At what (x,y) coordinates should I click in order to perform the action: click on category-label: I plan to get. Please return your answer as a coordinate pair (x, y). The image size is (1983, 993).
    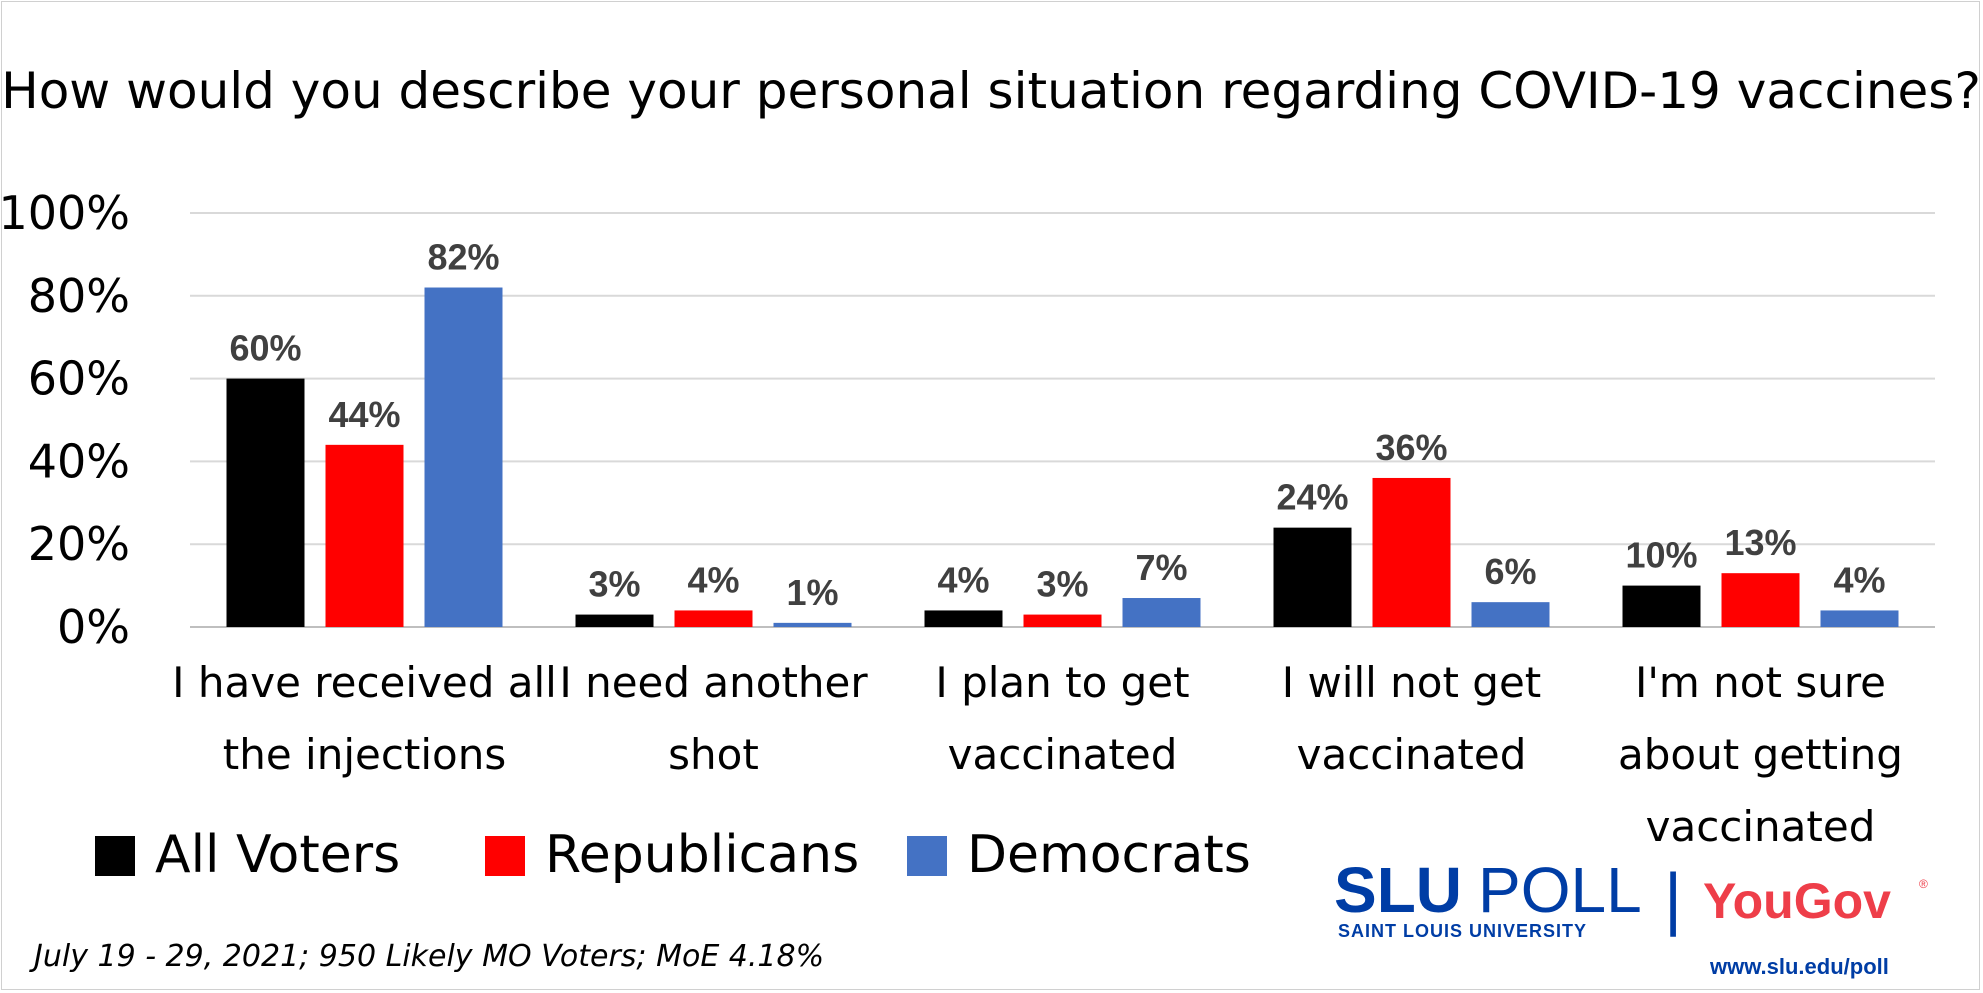
    Looking at the image, I should click on (1062, 682).